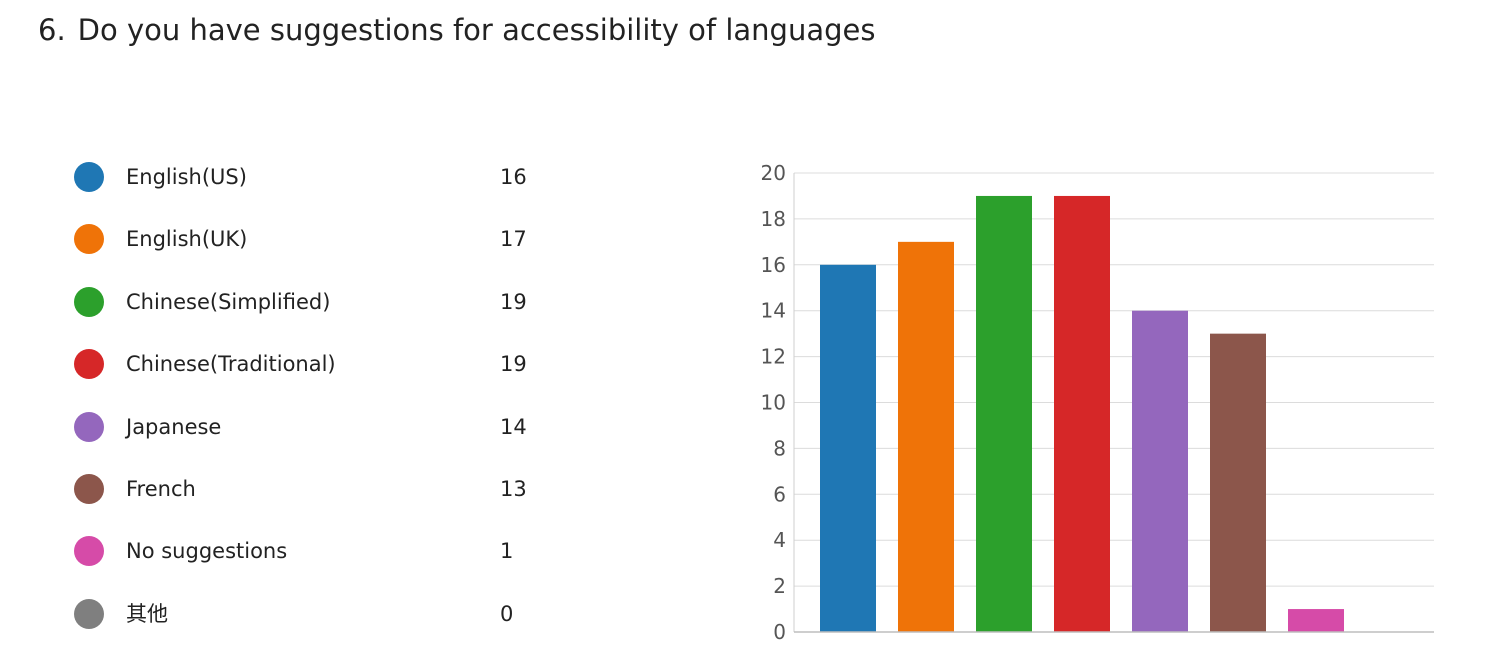 This screenshot has height=670, width=1488. Describe the element at coordinates (174, 426) in the screenshot. I see `legend-label: Japanese` at that location.